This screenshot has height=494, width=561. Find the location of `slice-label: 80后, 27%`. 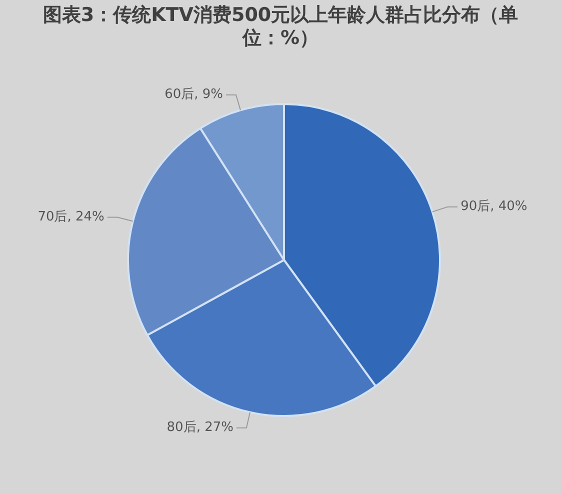

slice-label: 80后, 27% is located at coordinates (200, 428).